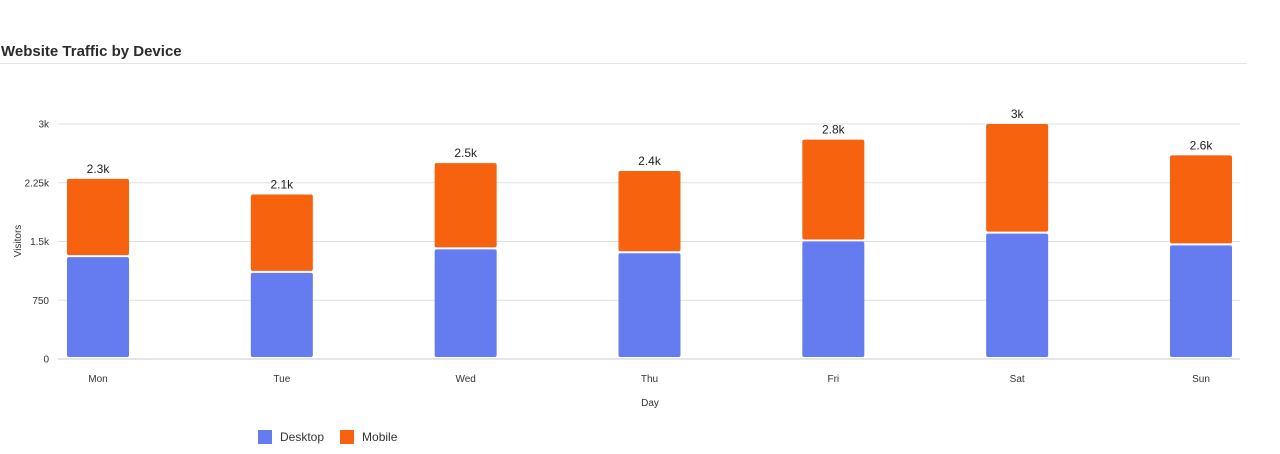 Image resolution: width=1280 pixels, height=454 pixels. What do you see at coordinates (46, 360) in the screenshot?
I see `y-tick-label: 0` at bounding box center [46, 360].